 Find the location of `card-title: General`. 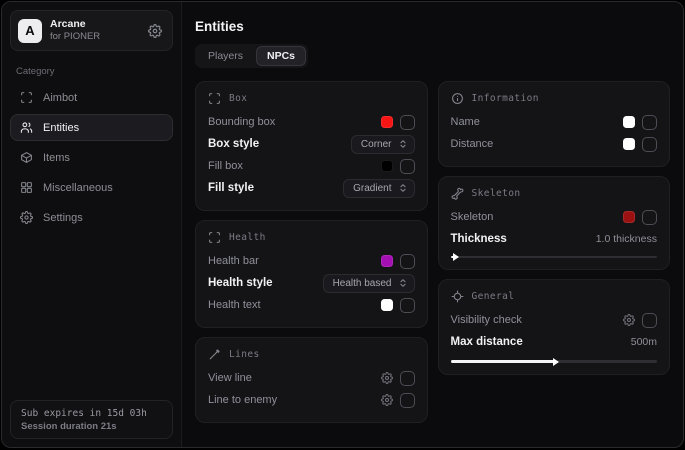

card-title: General is located at coordinates (493, 296).